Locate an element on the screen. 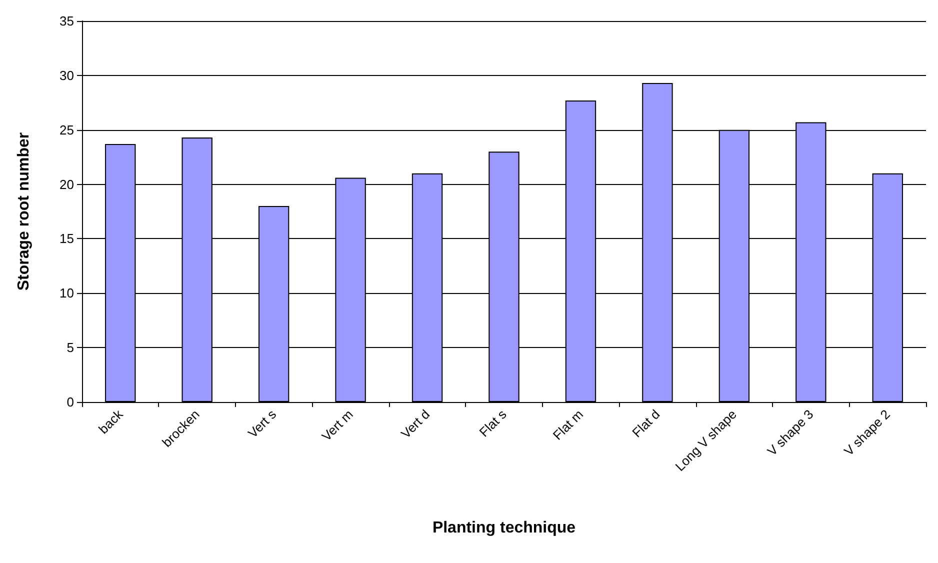 The image size is (938, 563). y-tick-label: 20 is located at coordinates (67, 184).